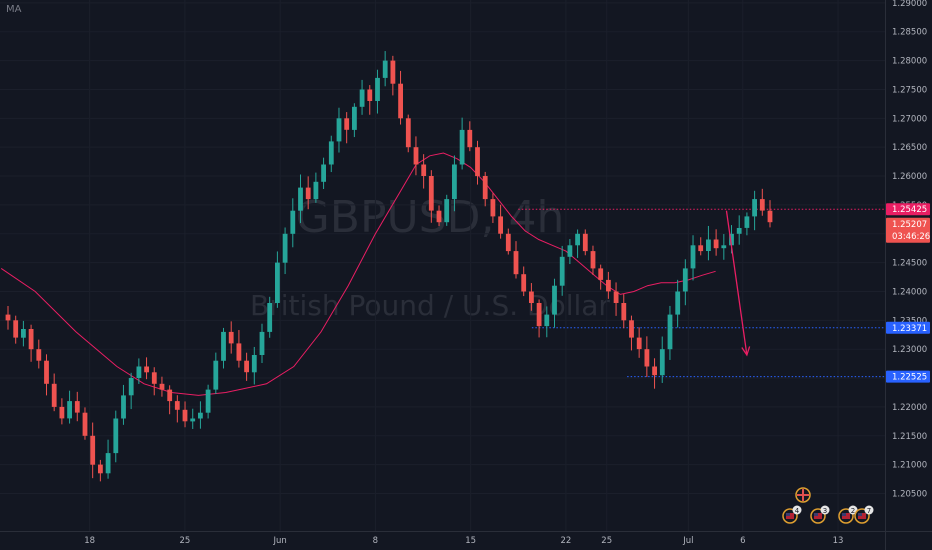  I want to click on price-tick-label: 1.23000, so click(909, 350).